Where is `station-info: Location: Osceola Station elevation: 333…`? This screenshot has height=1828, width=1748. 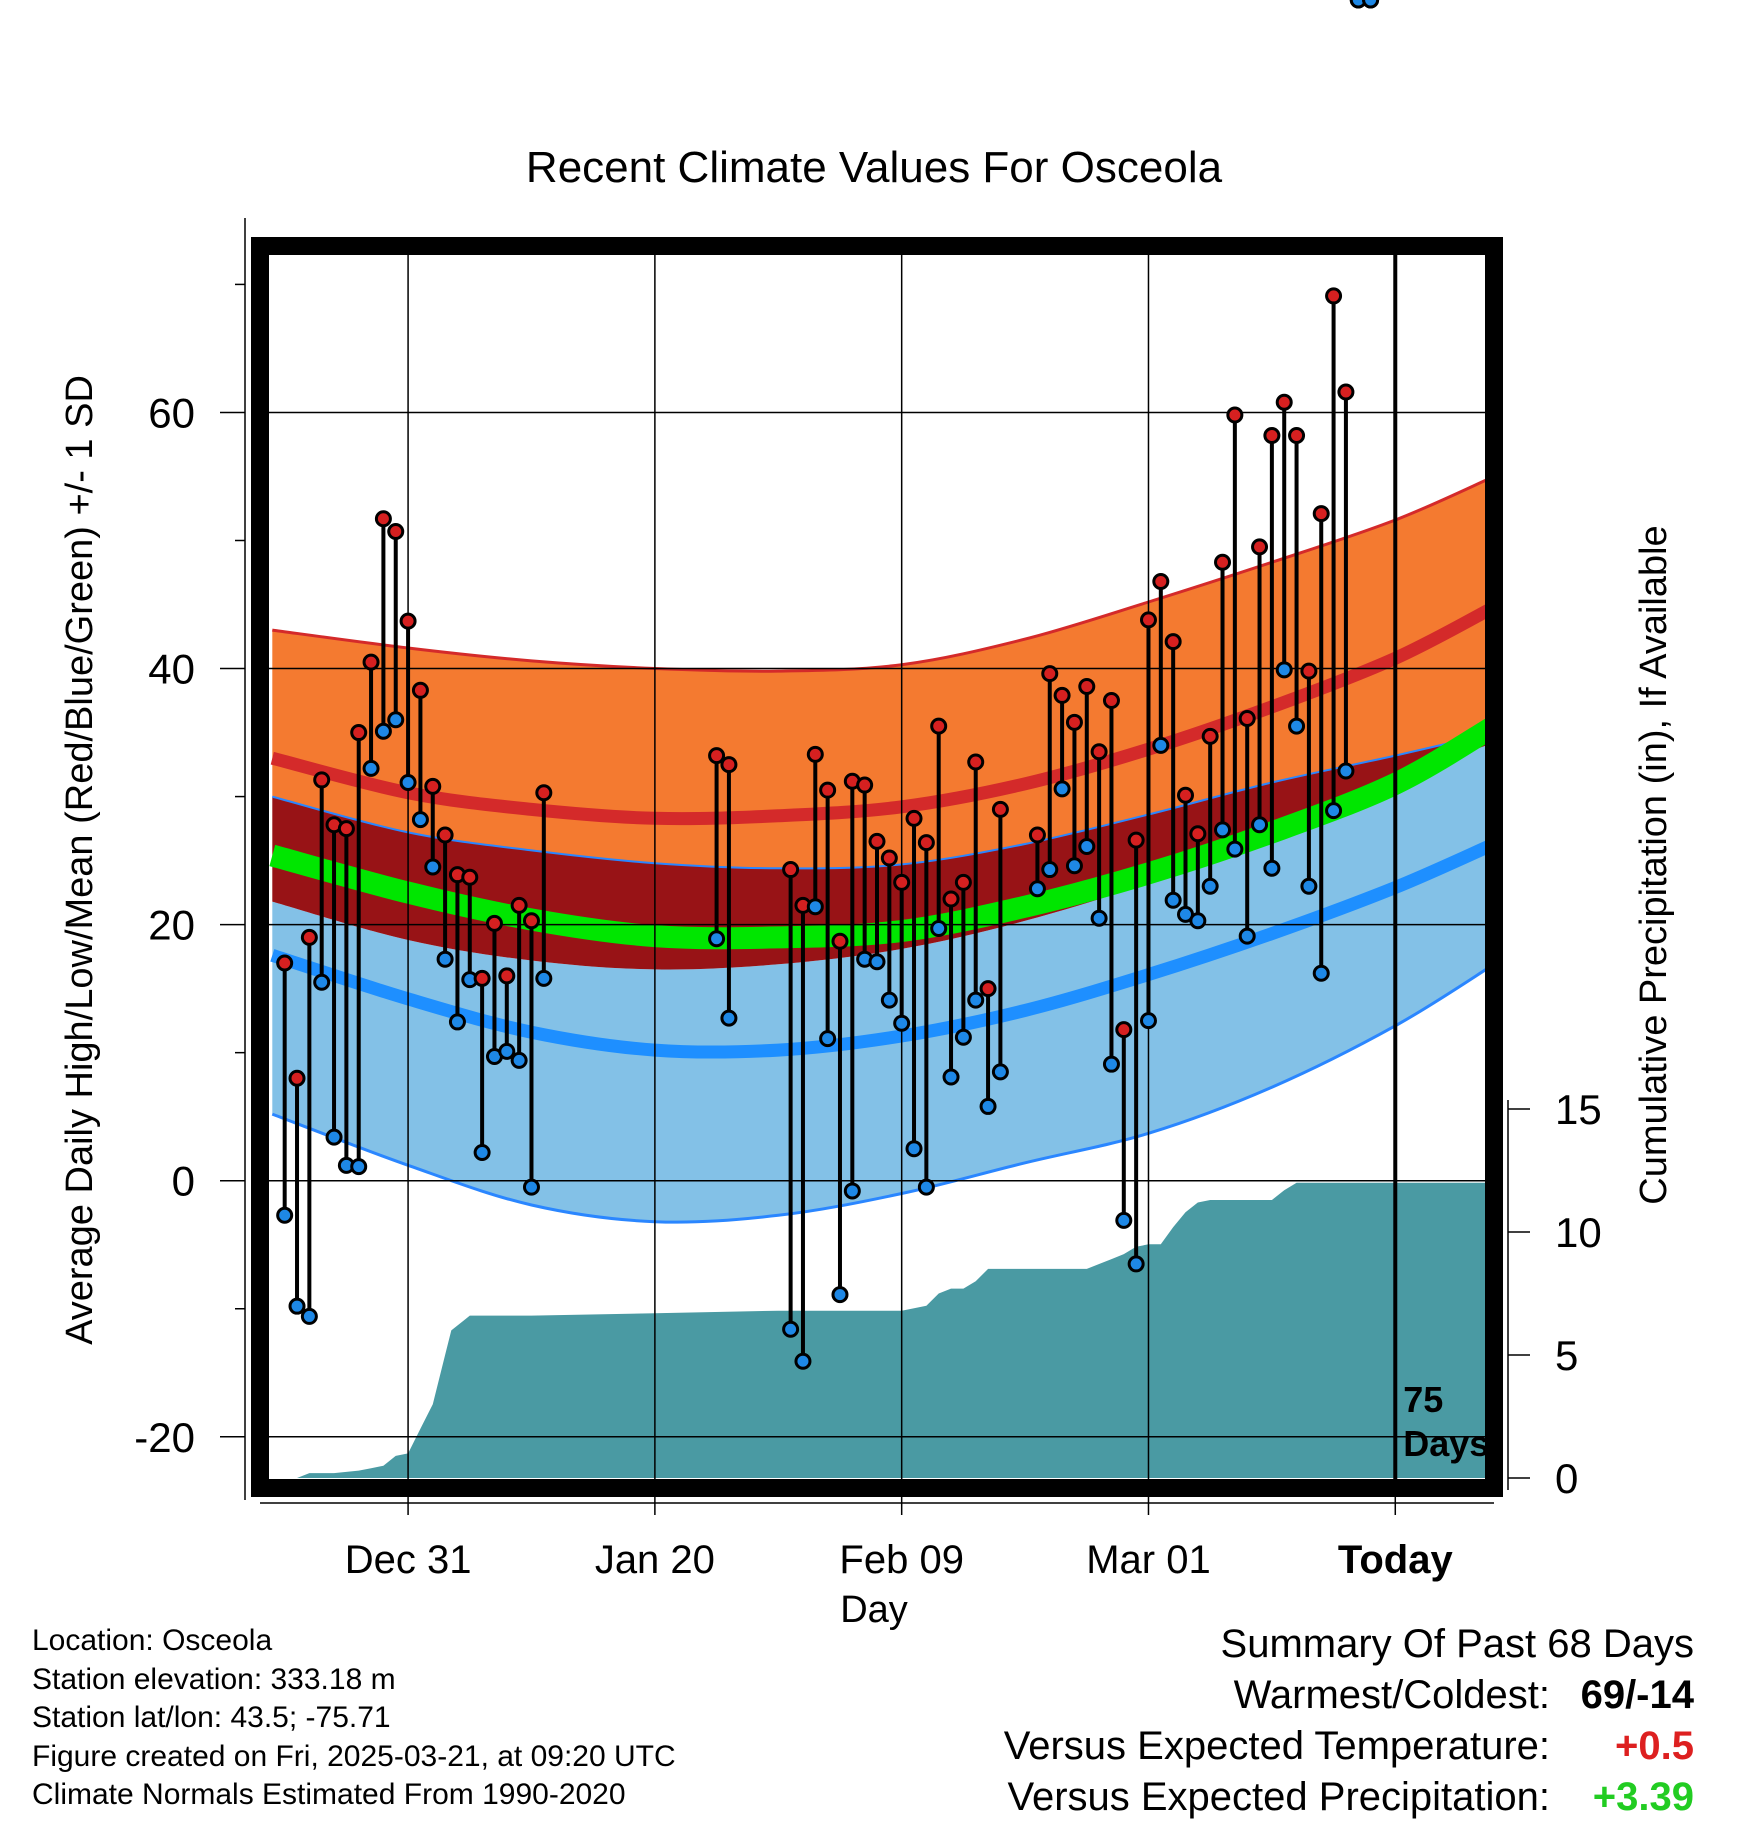
station-info: Location: Osceola Station elevation: 333… is located at coordinates (354, 1718).